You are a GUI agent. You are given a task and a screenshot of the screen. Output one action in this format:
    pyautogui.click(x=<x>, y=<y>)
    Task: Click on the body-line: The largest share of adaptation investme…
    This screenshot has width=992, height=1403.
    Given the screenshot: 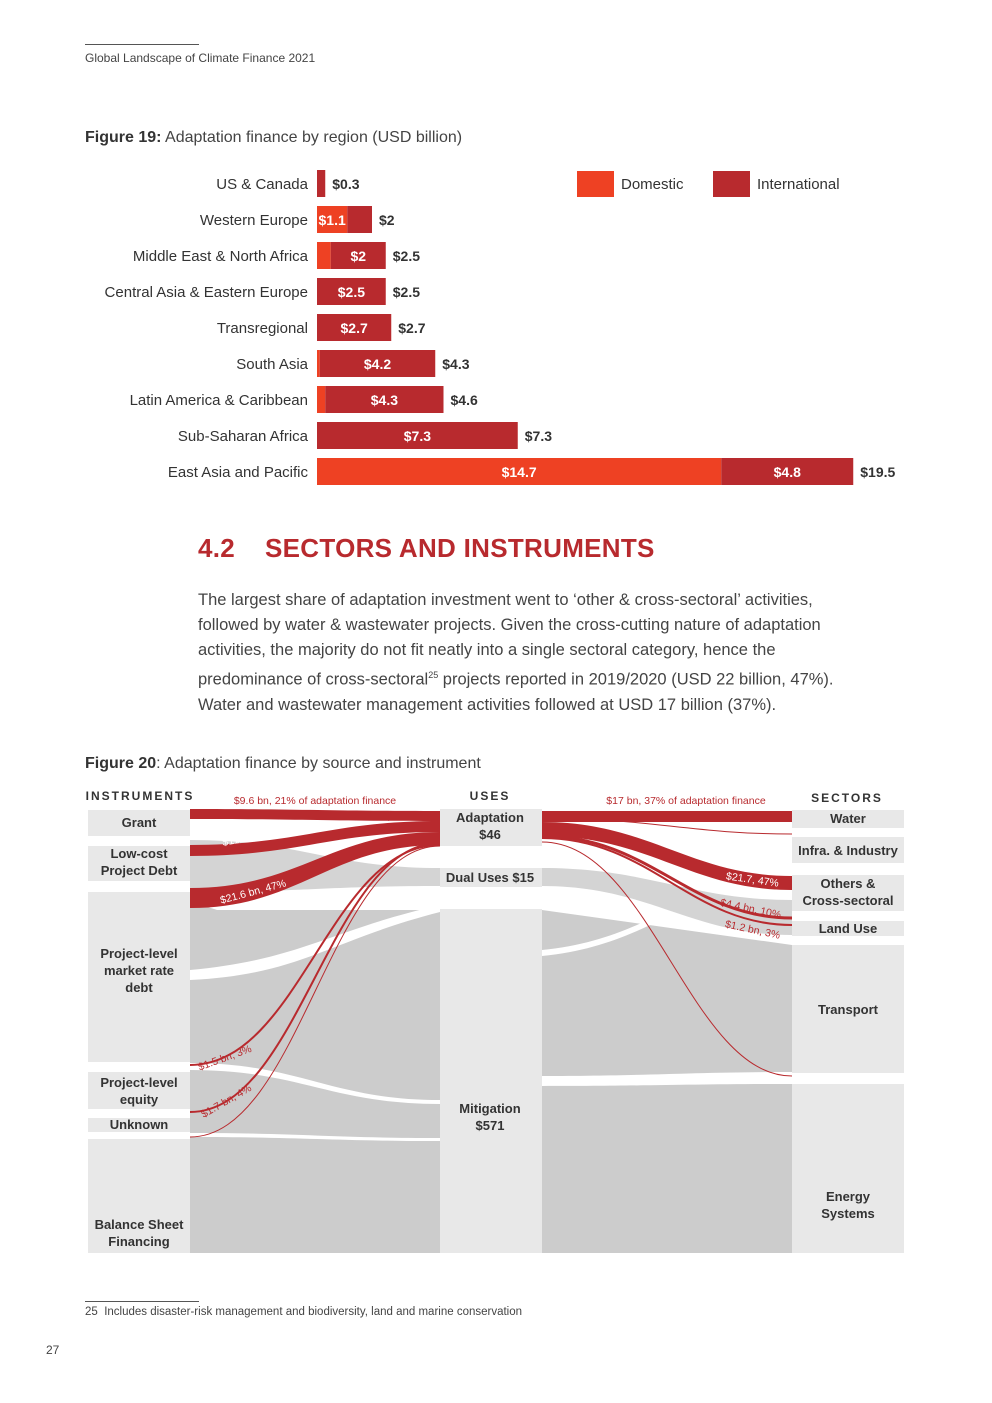 What is the action you would take?
    pyautogui.click(x=505, y=600)
    